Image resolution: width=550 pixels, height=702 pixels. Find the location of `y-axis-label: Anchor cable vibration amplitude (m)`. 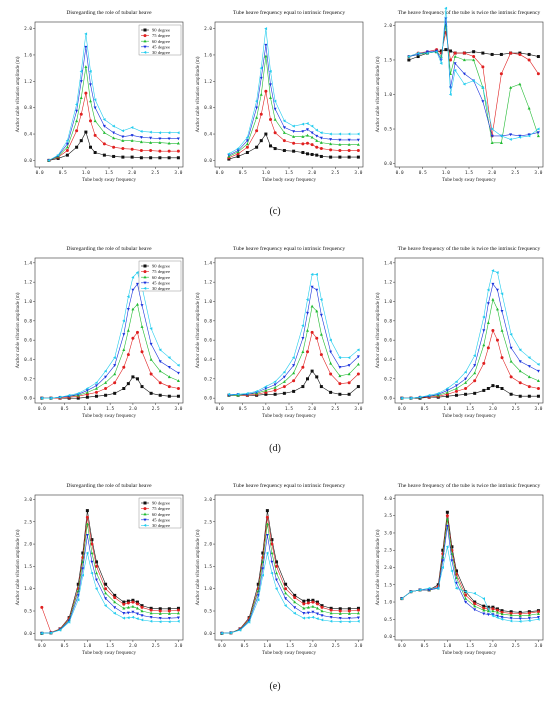

y-axis-label: Anchor cable vibration amplitude (m) is located at coordinates (18, 94).